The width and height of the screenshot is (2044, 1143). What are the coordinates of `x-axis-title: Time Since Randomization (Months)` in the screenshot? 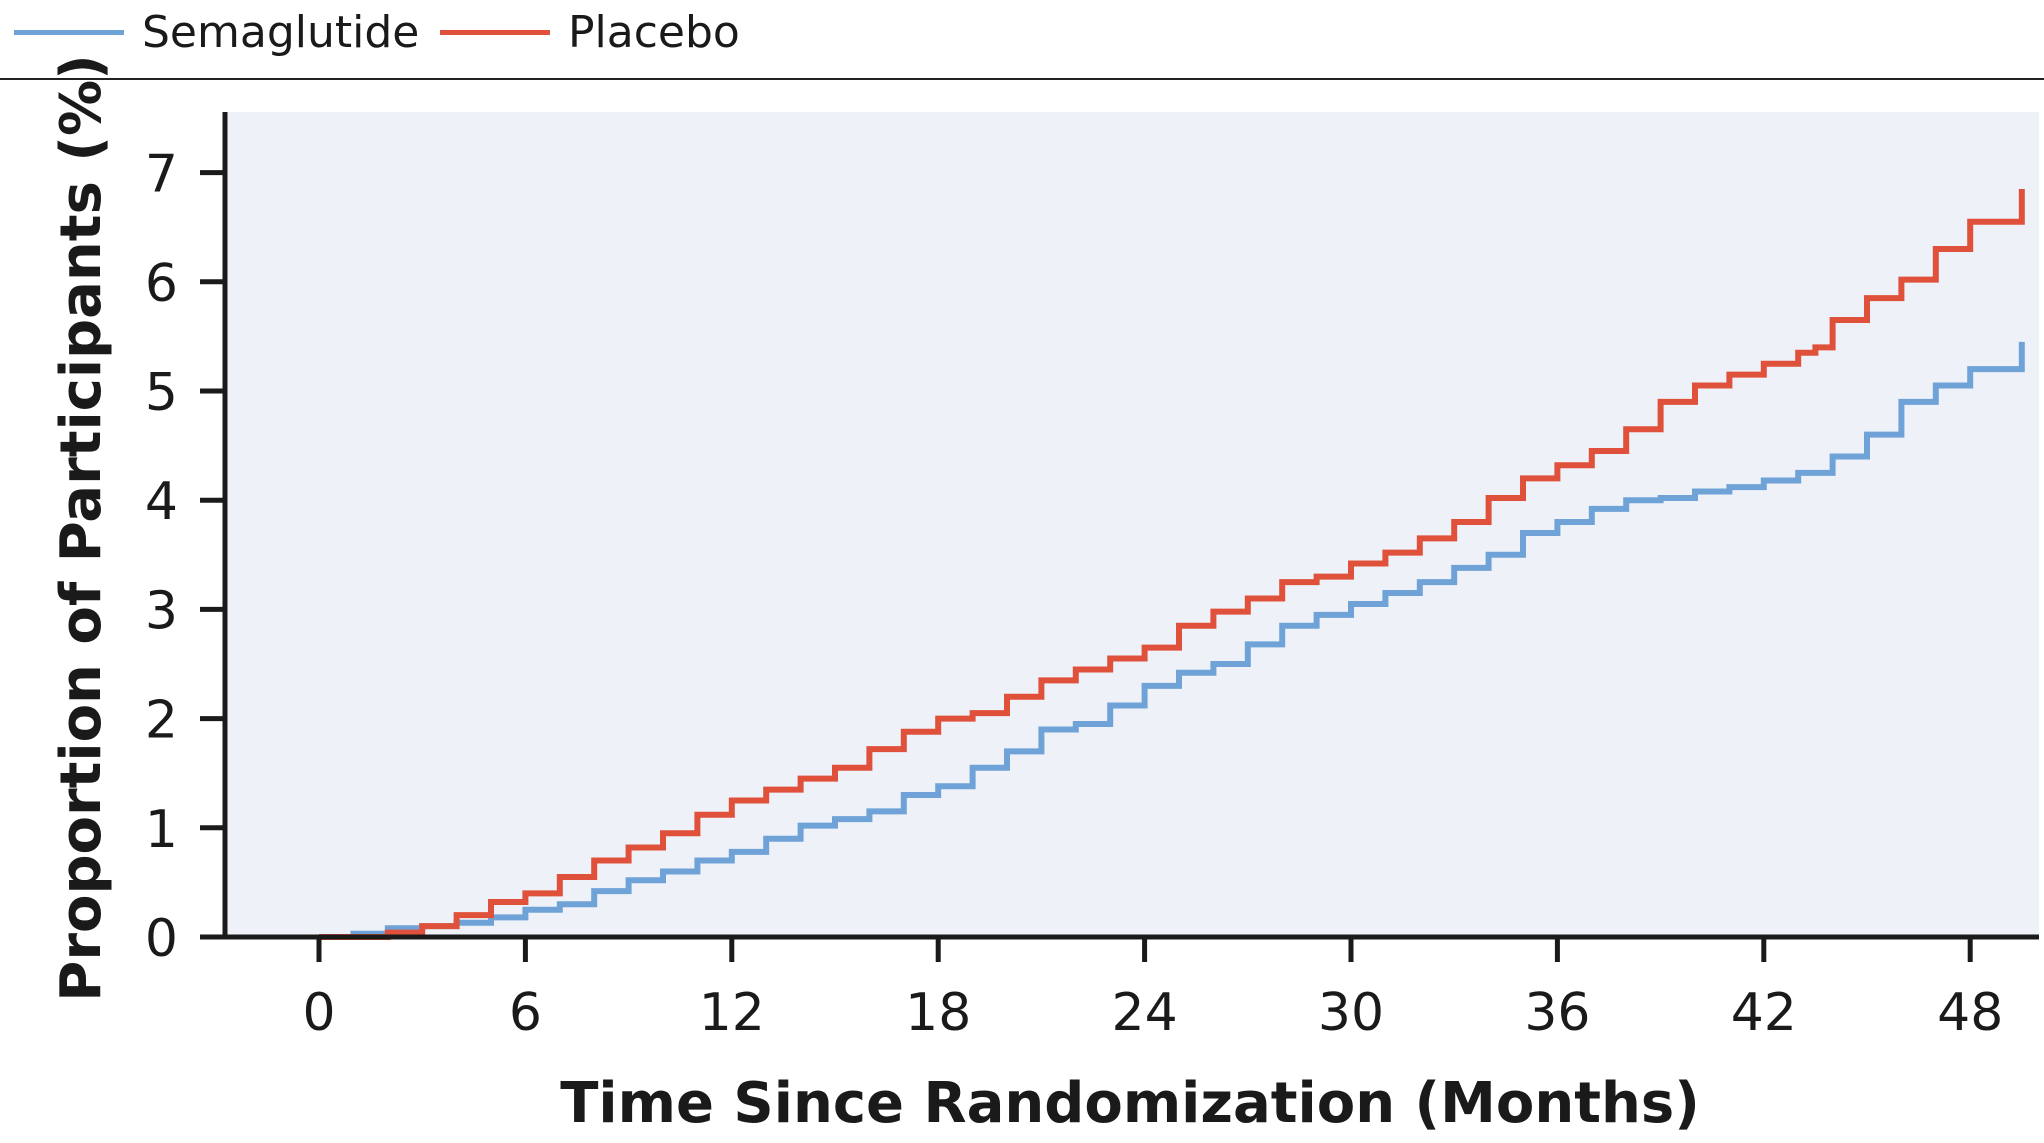 It's located at (1130, 1103).